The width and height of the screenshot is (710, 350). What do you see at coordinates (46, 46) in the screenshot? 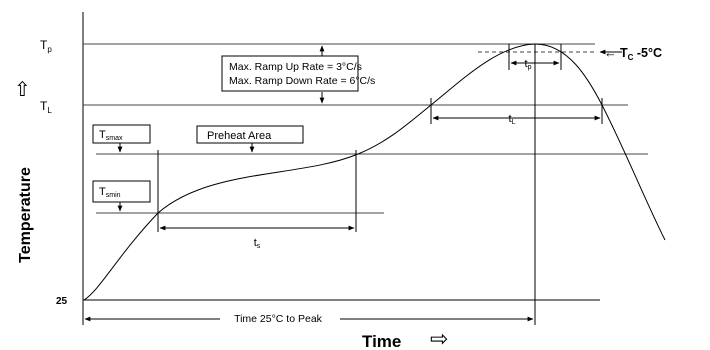
I see `tp-label: Tp` at bounding box center [46, 46].